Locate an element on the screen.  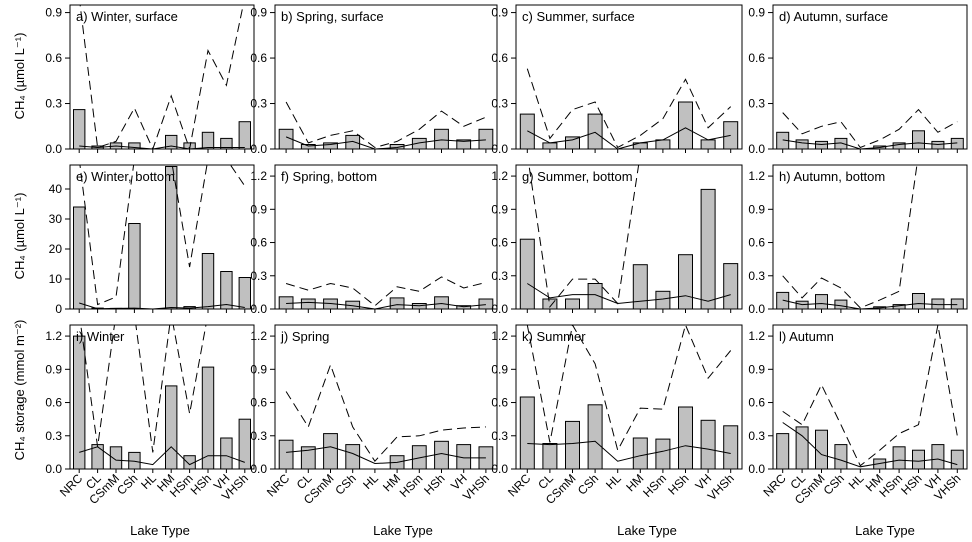
panel-g-upper-line is located at coordinates (584, 236).